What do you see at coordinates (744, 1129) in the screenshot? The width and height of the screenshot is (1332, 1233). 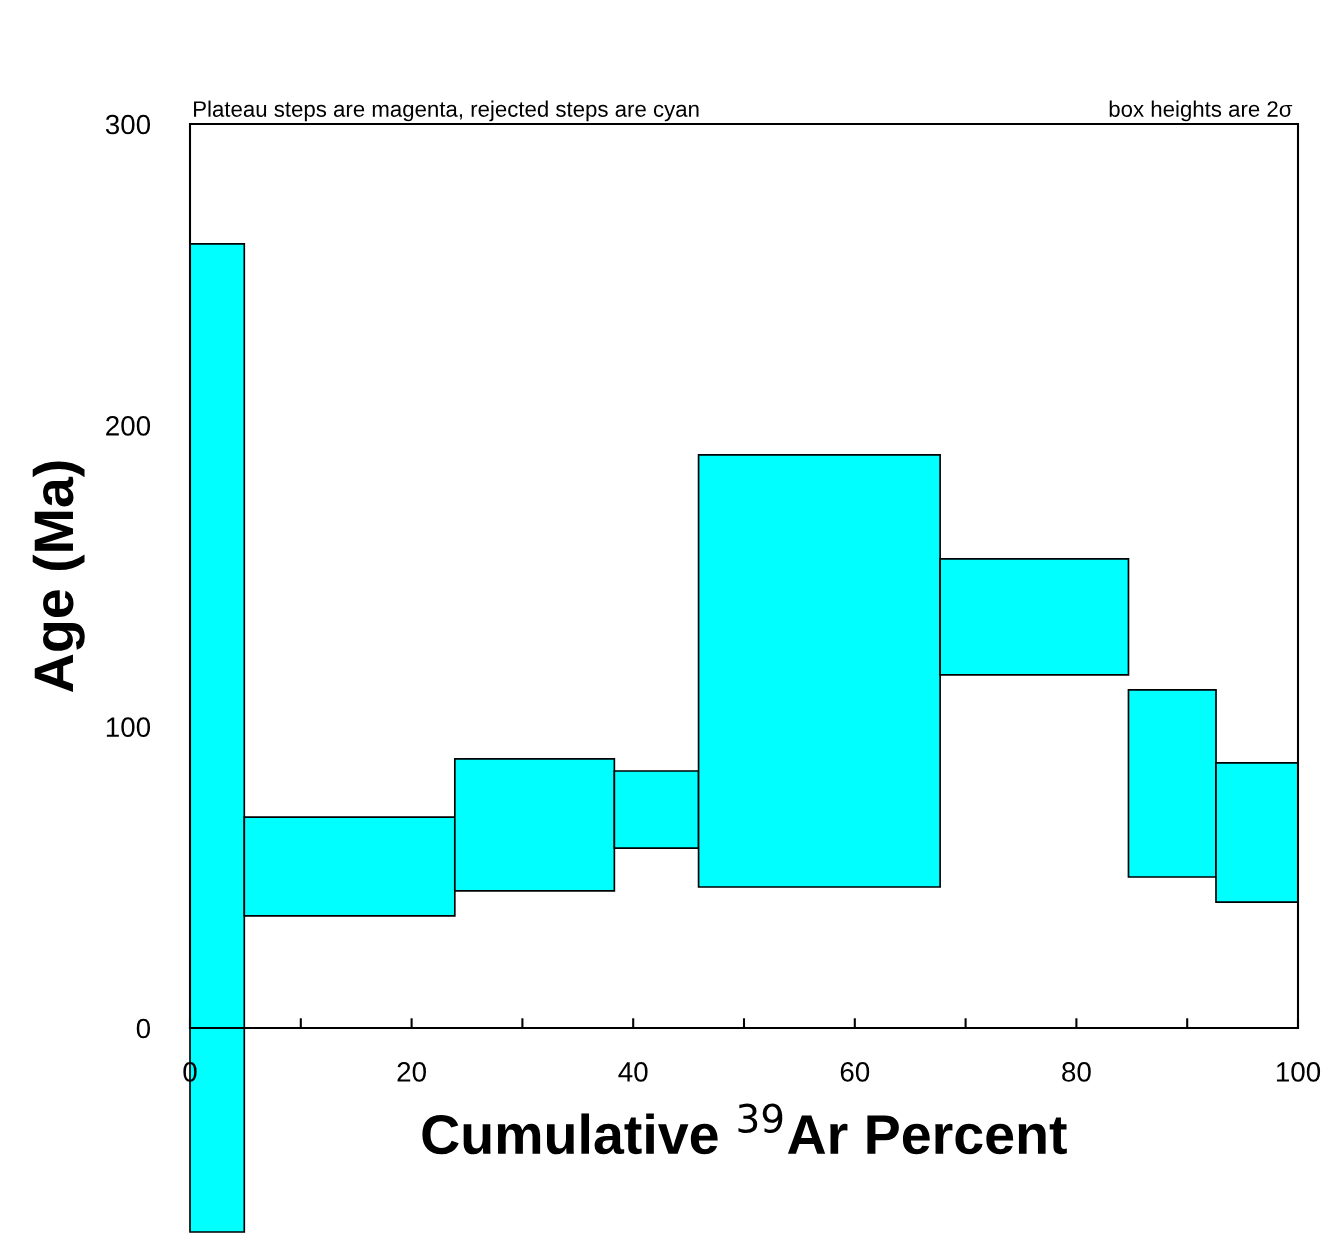 I see `x-axis-title: Cumulative $^{39}$Ar Percent` at bounding box center [744, 1129].